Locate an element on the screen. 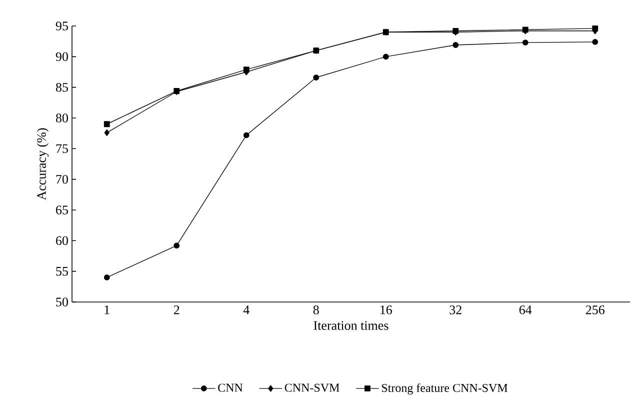  x-tick-label: 2 is located at coordinates (177, 310).